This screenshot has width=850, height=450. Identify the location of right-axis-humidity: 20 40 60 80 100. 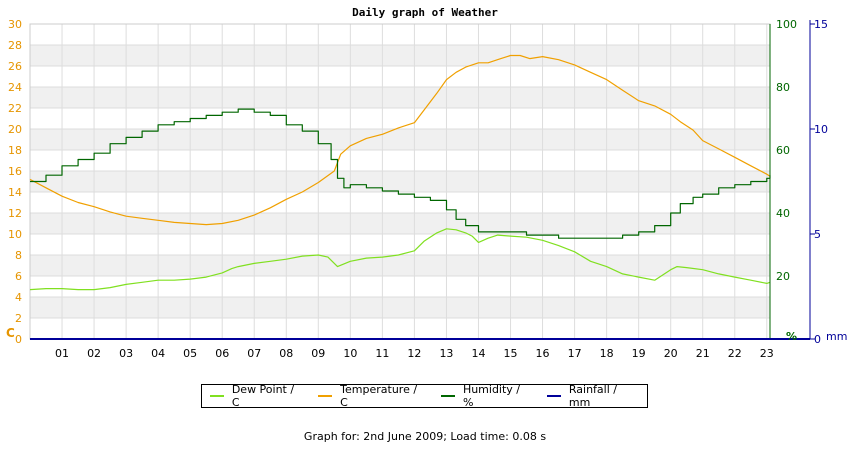
(783, 178).